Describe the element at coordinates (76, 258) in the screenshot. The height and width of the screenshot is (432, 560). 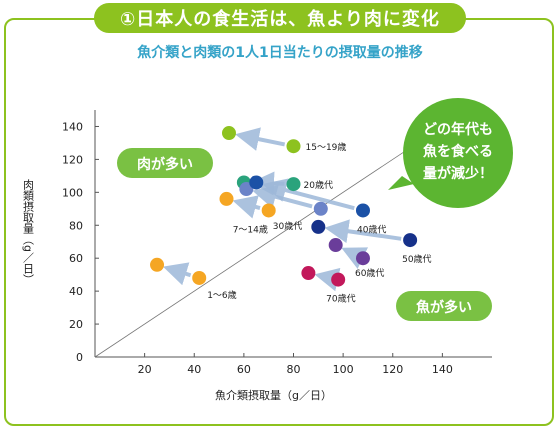
I see `y-tick-label: 60` at that location.